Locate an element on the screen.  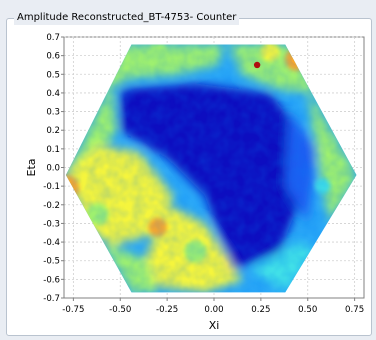
y-tick-label: 0.3 is located at coordinates (53, 113).